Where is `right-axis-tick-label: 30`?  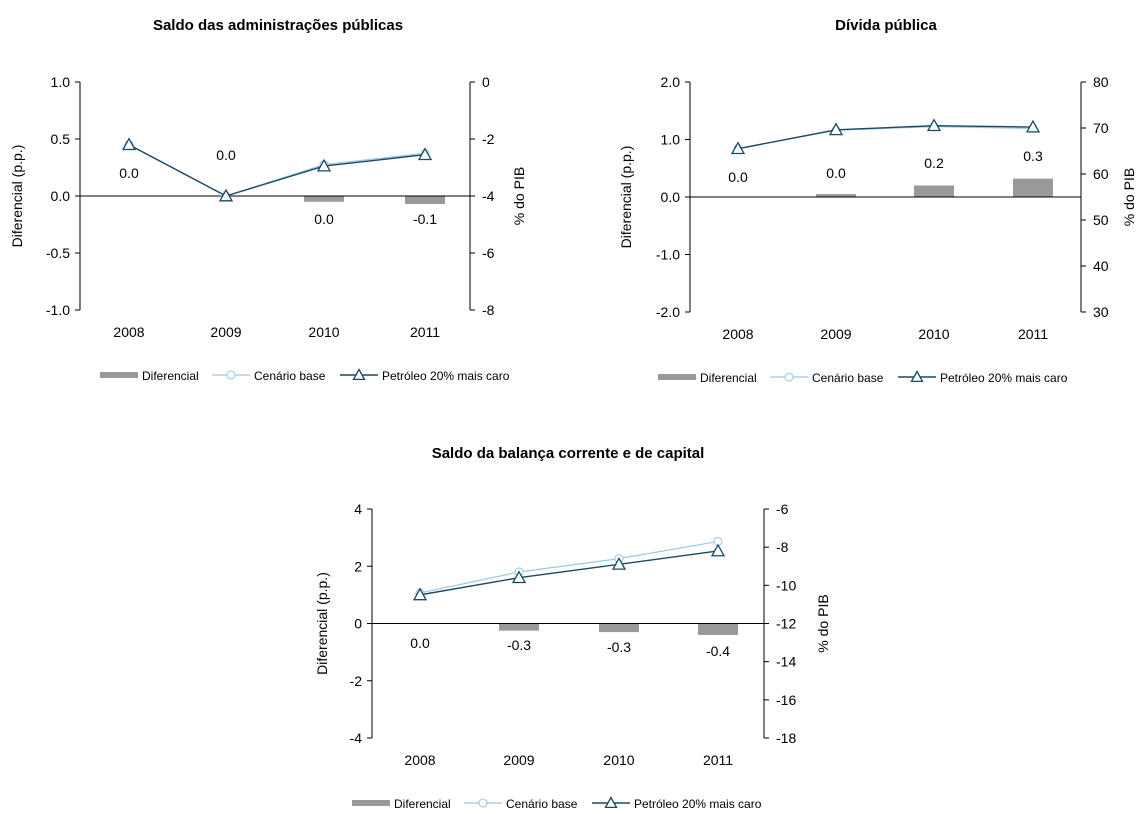
right-axis-tick-label: 30 is located at coordinates (1101, 312).